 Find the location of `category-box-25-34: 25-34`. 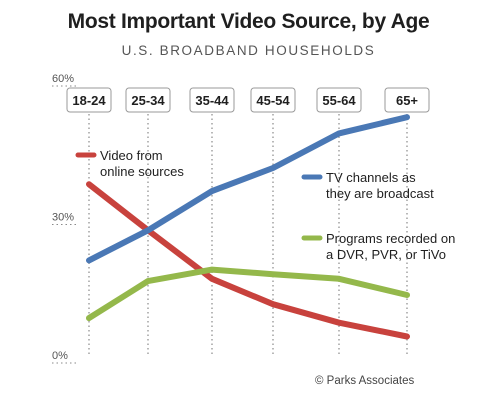

category-box-25-34: 25-34 is located at coordinates (148, 100).